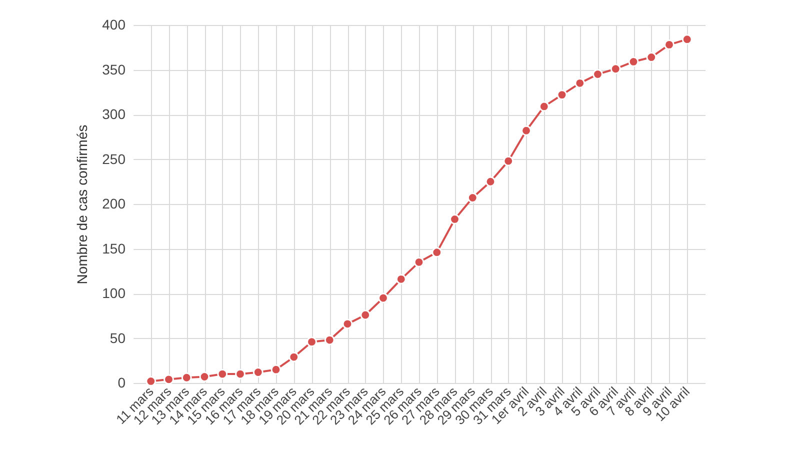 This screenshot has height=450, width=800. I want to click on y-tick-label: 350, so click(114, 69).